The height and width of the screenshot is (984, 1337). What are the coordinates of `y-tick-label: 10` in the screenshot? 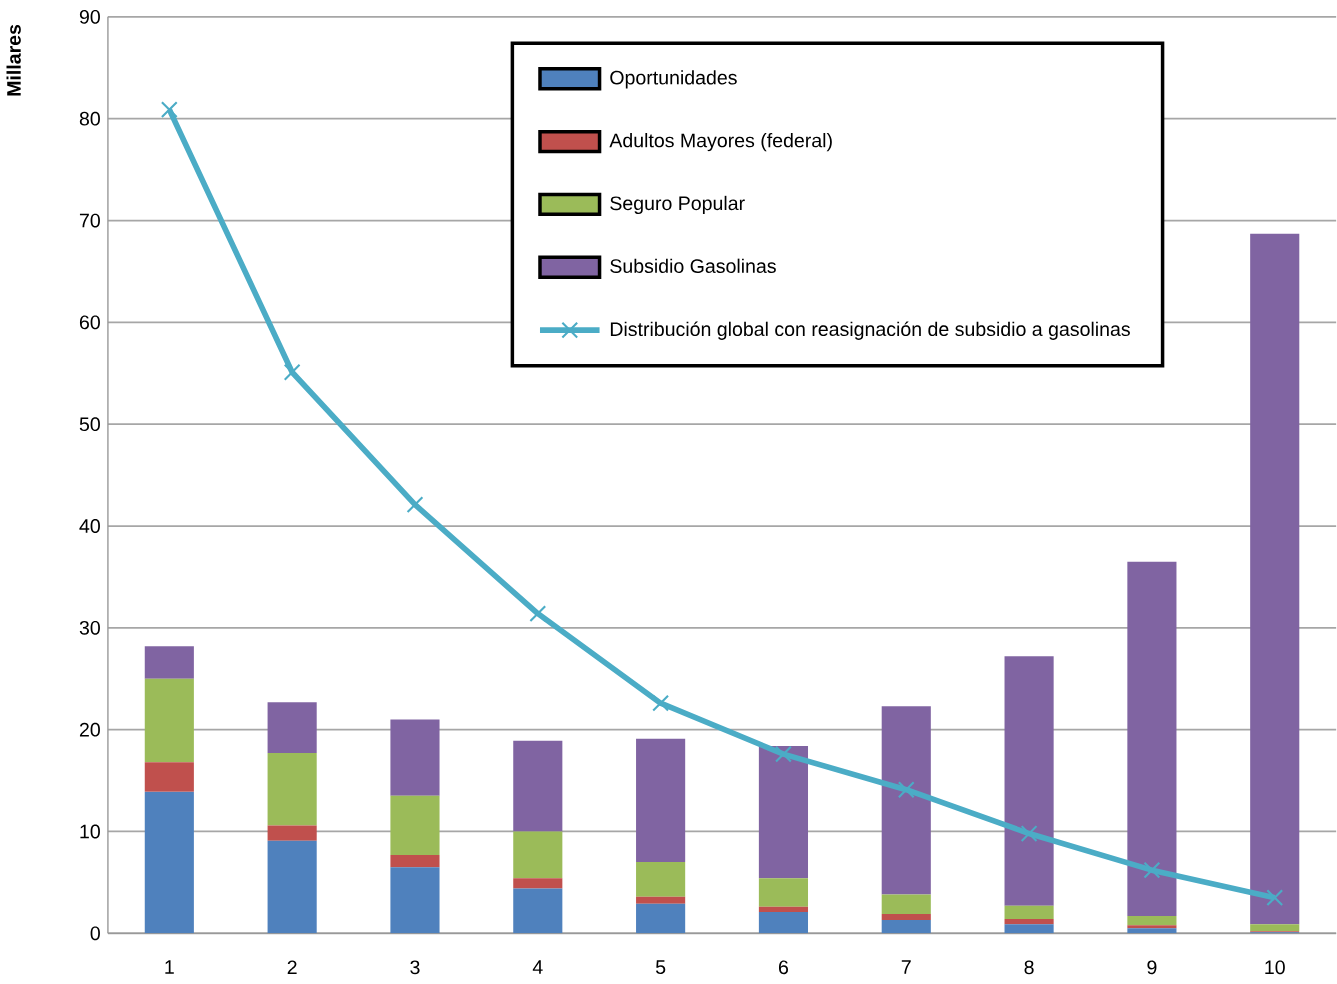 It's located at (90, 831).